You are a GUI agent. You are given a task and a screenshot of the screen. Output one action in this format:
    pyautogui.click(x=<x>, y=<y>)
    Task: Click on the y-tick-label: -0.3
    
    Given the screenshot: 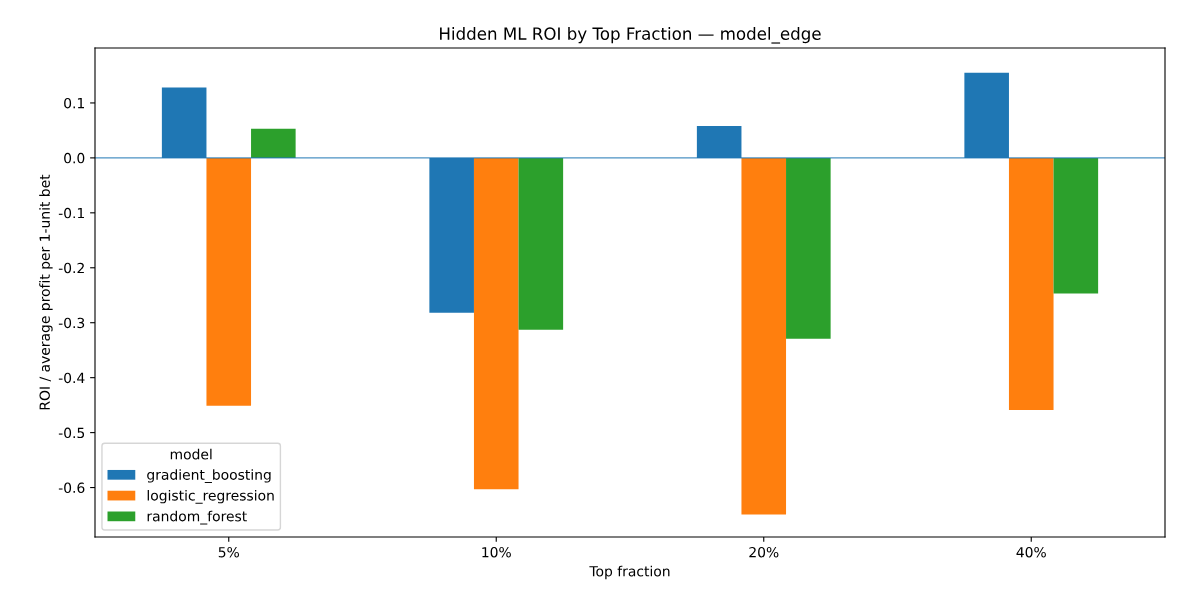 What is the action you would take?
    pyautogui.click(x=71, y=323)
    